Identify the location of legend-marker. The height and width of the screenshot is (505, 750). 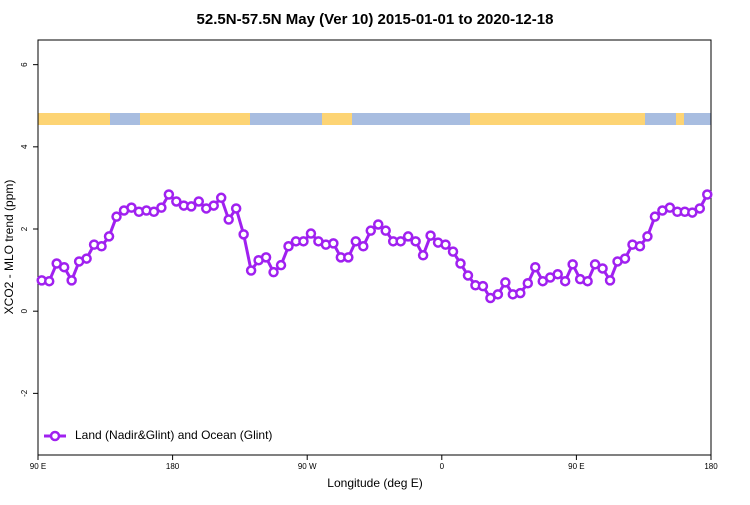
(55, 436).